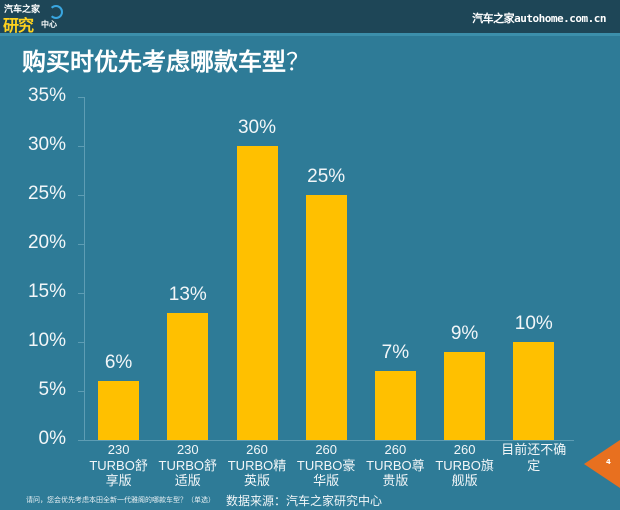  I want to click on x-category-label: 260 TURBO尊 贵版, so click(395, 465).